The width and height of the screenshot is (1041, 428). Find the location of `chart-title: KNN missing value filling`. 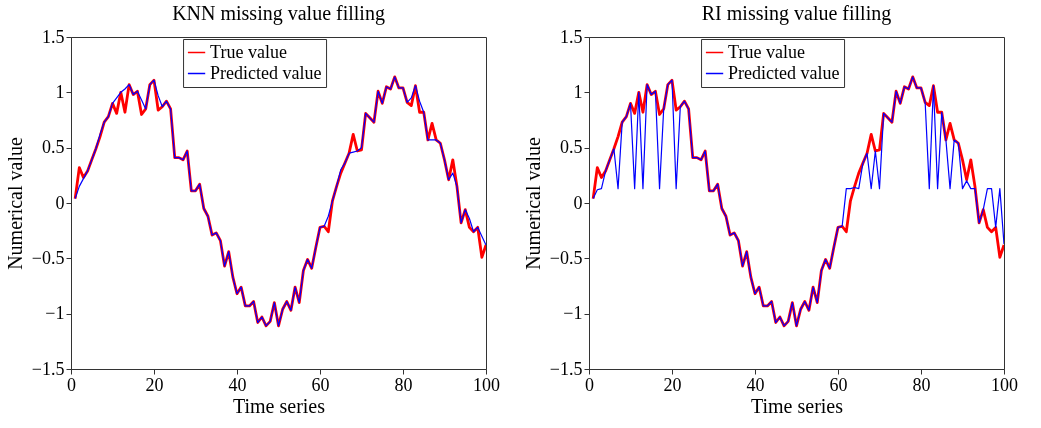

chart-title: KNN missing value filling is located at coordinates (278, 13).